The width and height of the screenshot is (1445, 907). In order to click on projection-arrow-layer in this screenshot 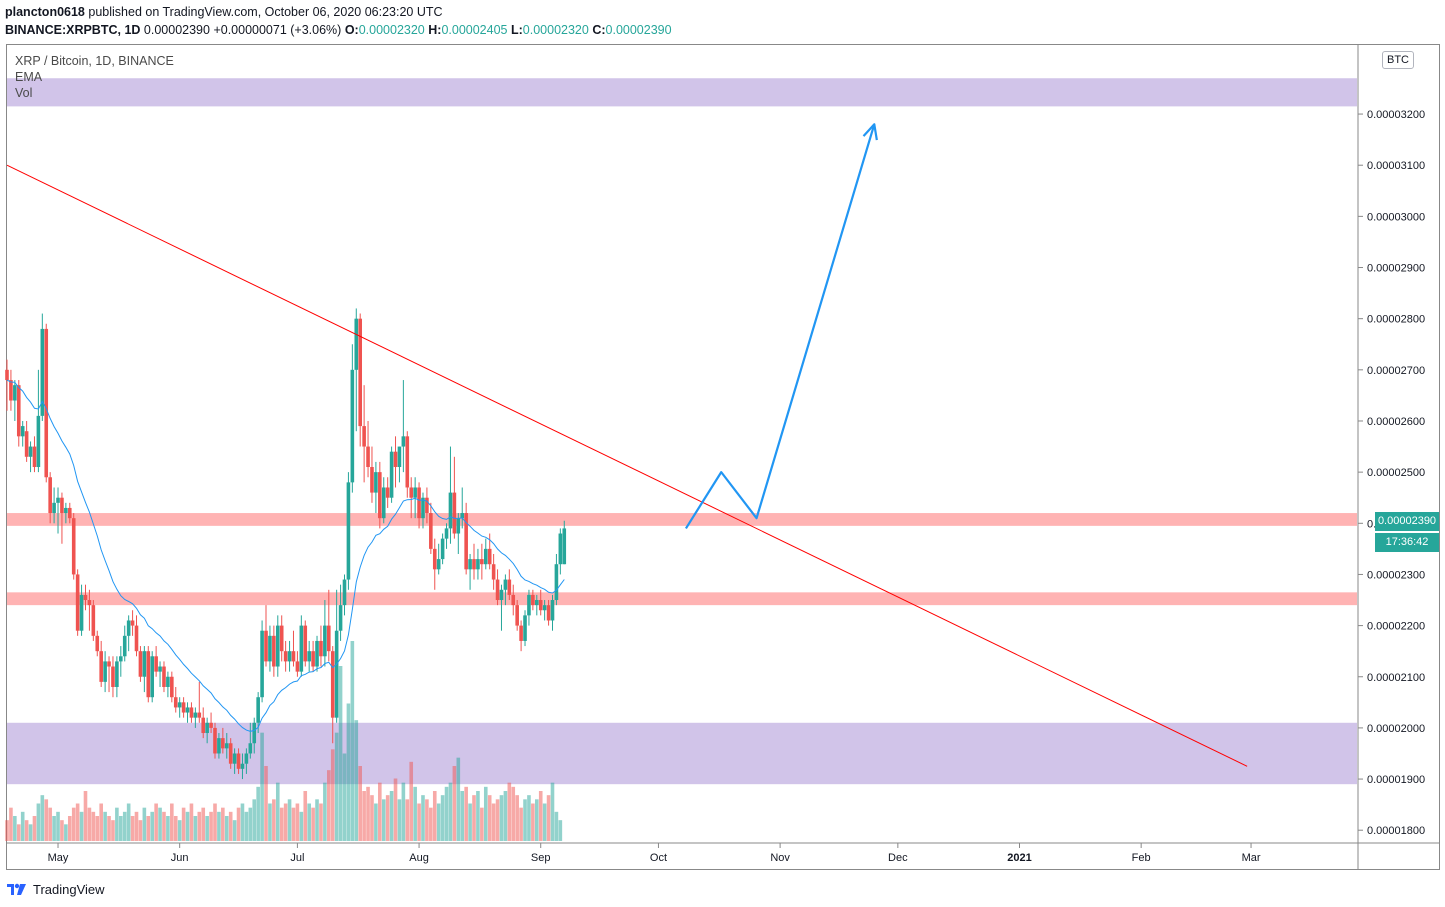, I will do `click(781, 326)`.